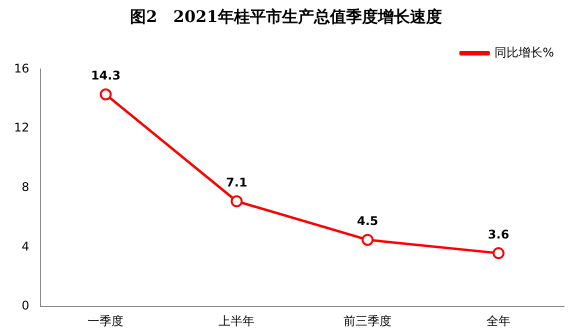 The image size is (582, 336). What do you see at coordinates (26, 246) in the screenshot?
I see `y-tick-label: 4` at bounding box center [26, 246].